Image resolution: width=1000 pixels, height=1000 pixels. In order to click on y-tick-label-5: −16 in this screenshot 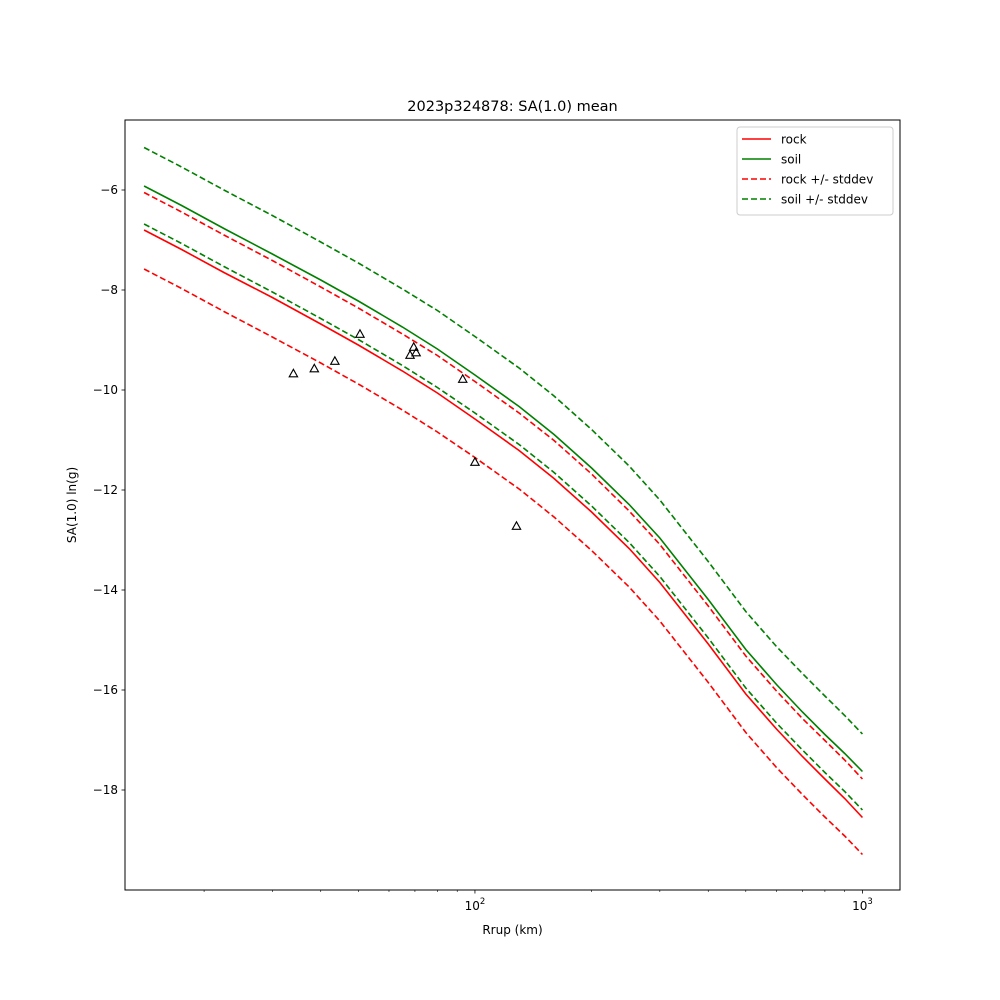, I will do `click(105, 690)`.